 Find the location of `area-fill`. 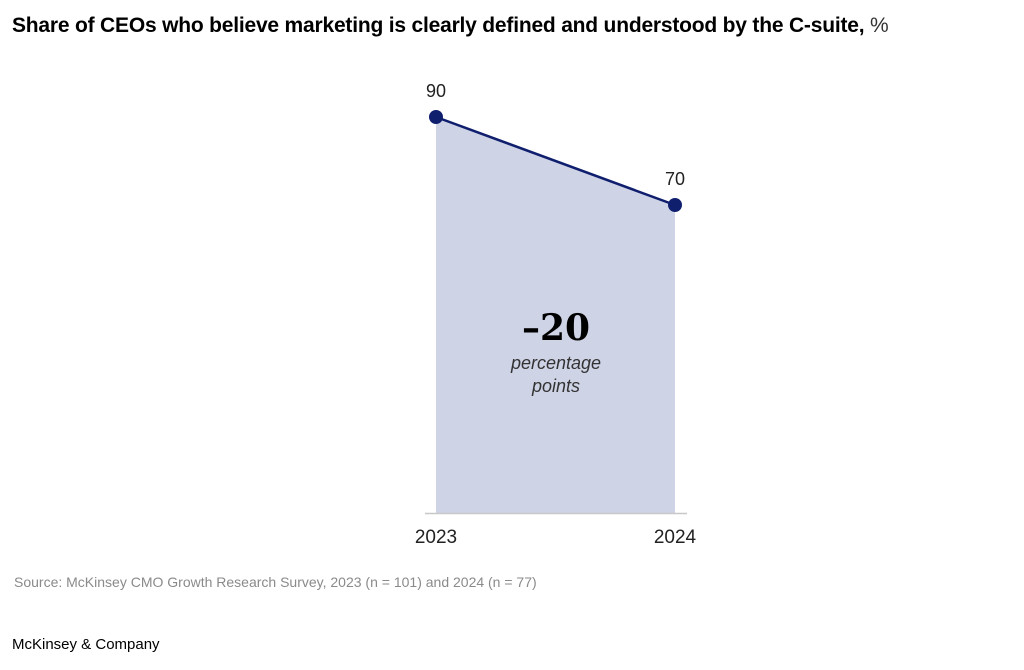

area-fill is located at coordinates (555, 315).